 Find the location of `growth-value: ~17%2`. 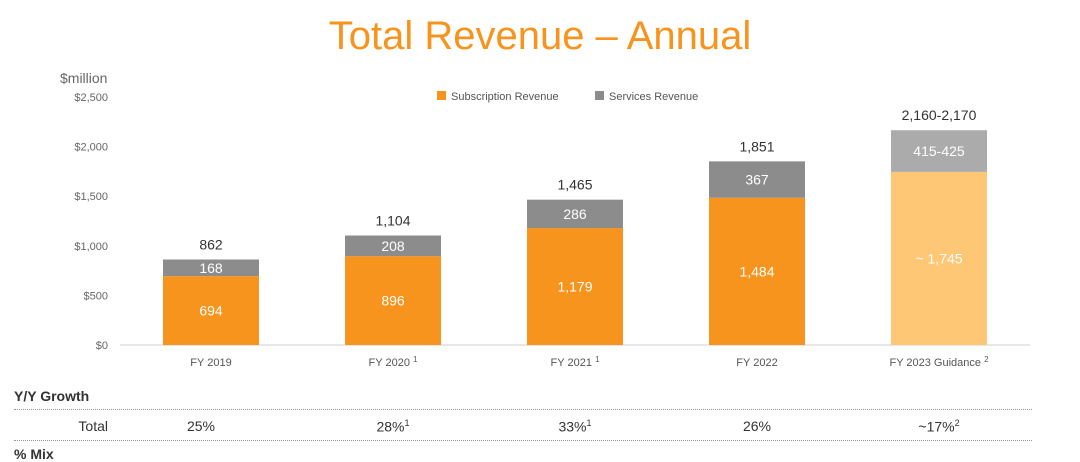

growth-value: ~17%2 is located at coordinates (939, 426).